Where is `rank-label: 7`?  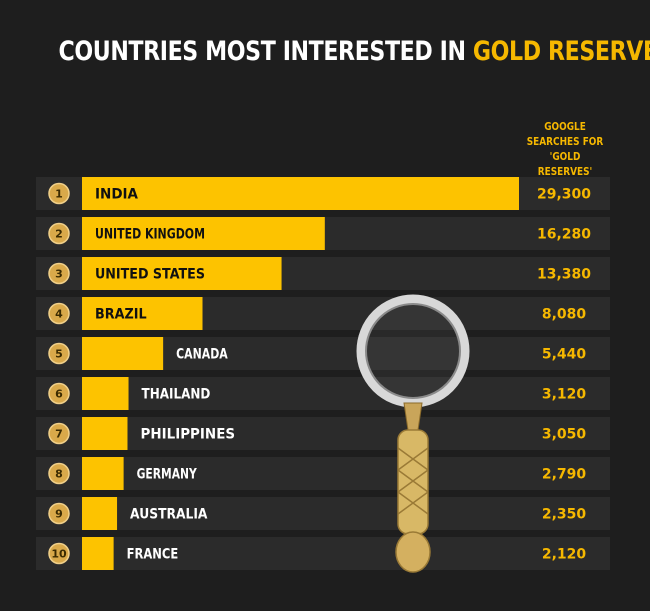 rank-label: 7 is located at coordinates (59, 434).